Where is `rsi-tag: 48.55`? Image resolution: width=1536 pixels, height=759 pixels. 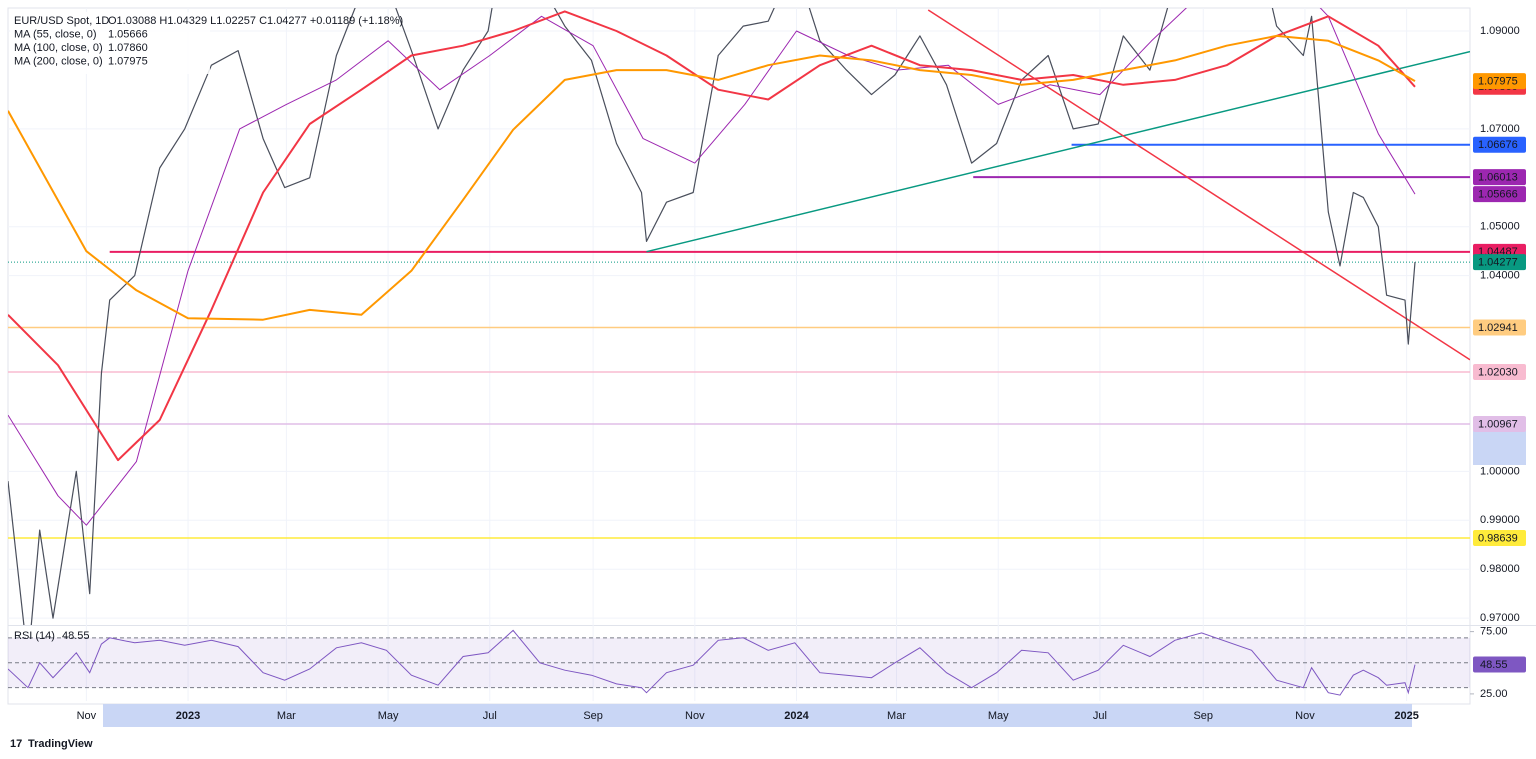 rsi-tag: 48.55 is located at coordinates (1494, 665).